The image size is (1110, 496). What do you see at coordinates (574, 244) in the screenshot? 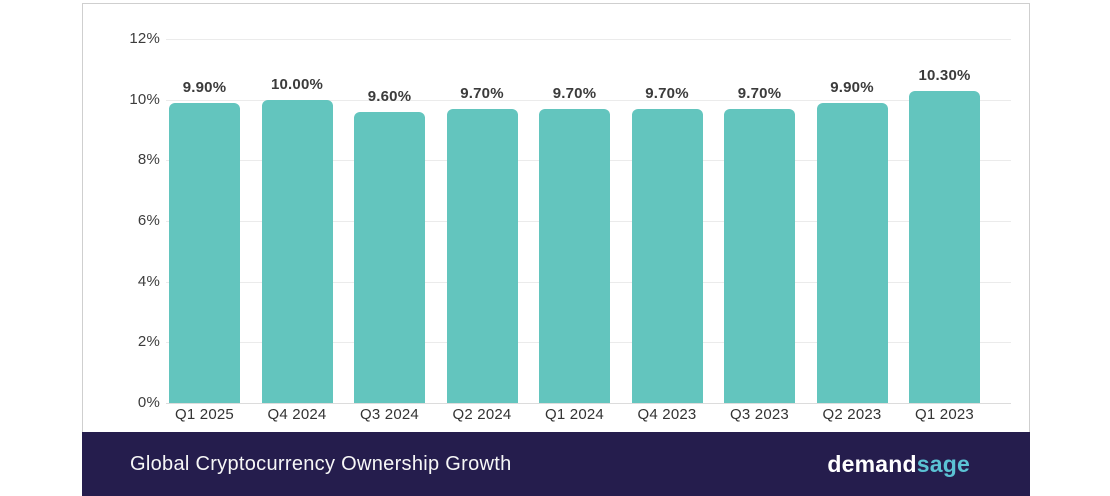
I see `bar-q1-2024: 9.70%` at bounding box center [574, 244].